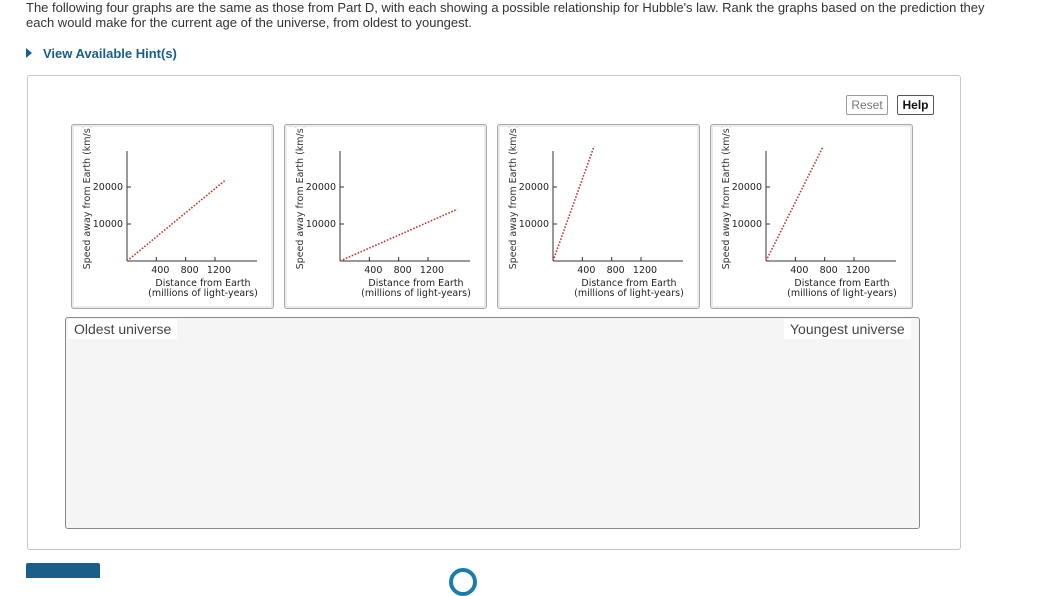 The image size is (1041, 596). I want to click on submit-button, so click(63, 570).